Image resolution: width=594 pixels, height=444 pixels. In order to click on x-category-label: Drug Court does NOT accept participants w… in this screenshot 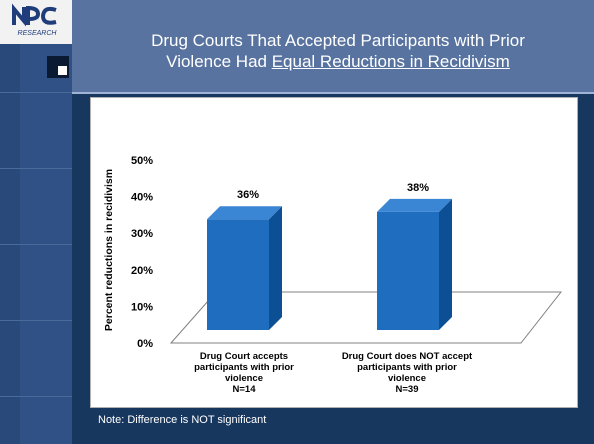, I will do `click(407, 373)`.